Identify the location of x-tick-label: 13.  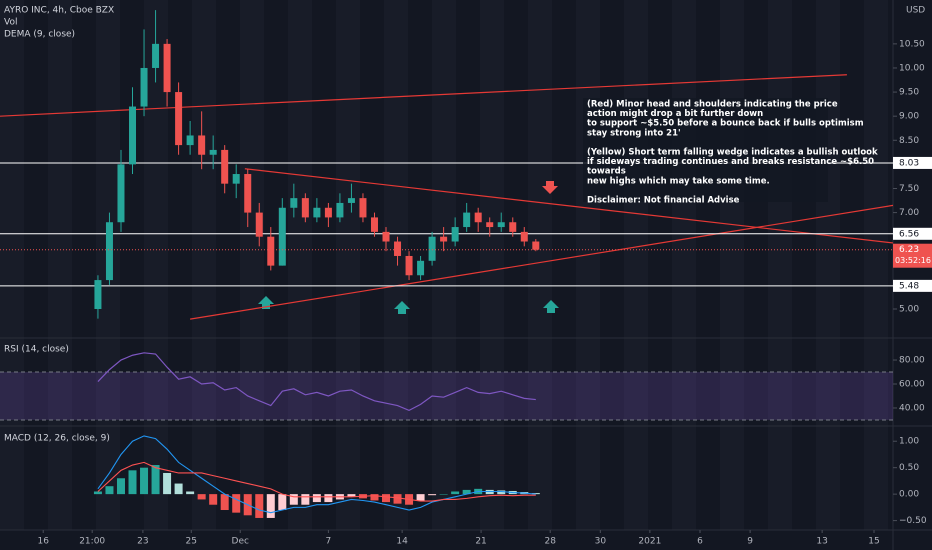
(821, 542).